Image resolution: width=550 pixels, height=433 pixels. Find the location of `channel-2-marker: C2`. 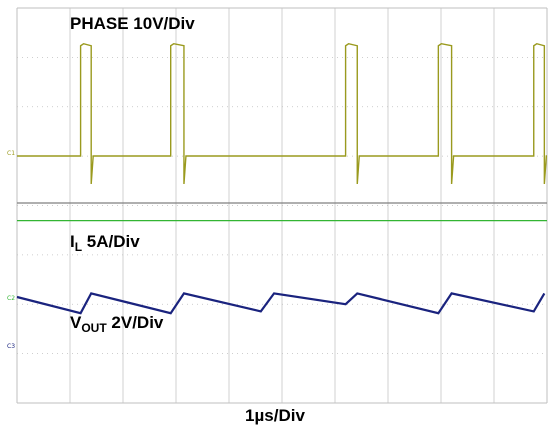

channel-2-marker: C2 is located at coordinates (11, 298).